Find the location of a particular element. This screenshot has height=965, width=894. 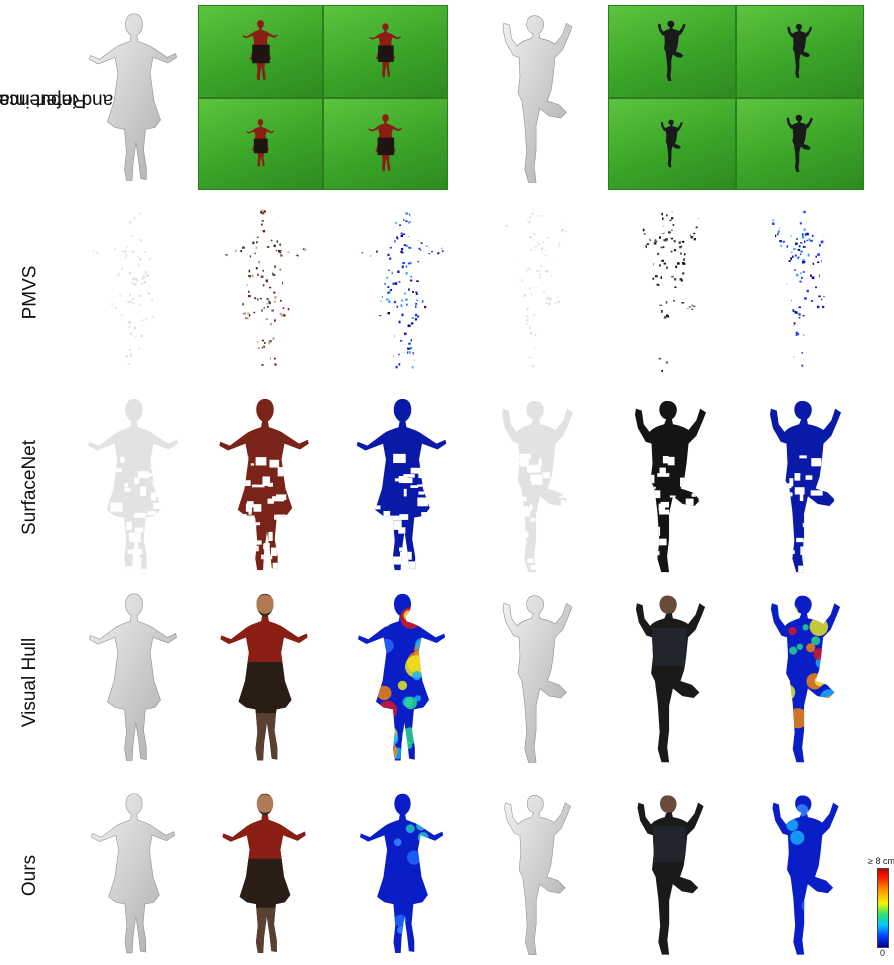

result-reference-col1 is located at coordinates (134, 100).